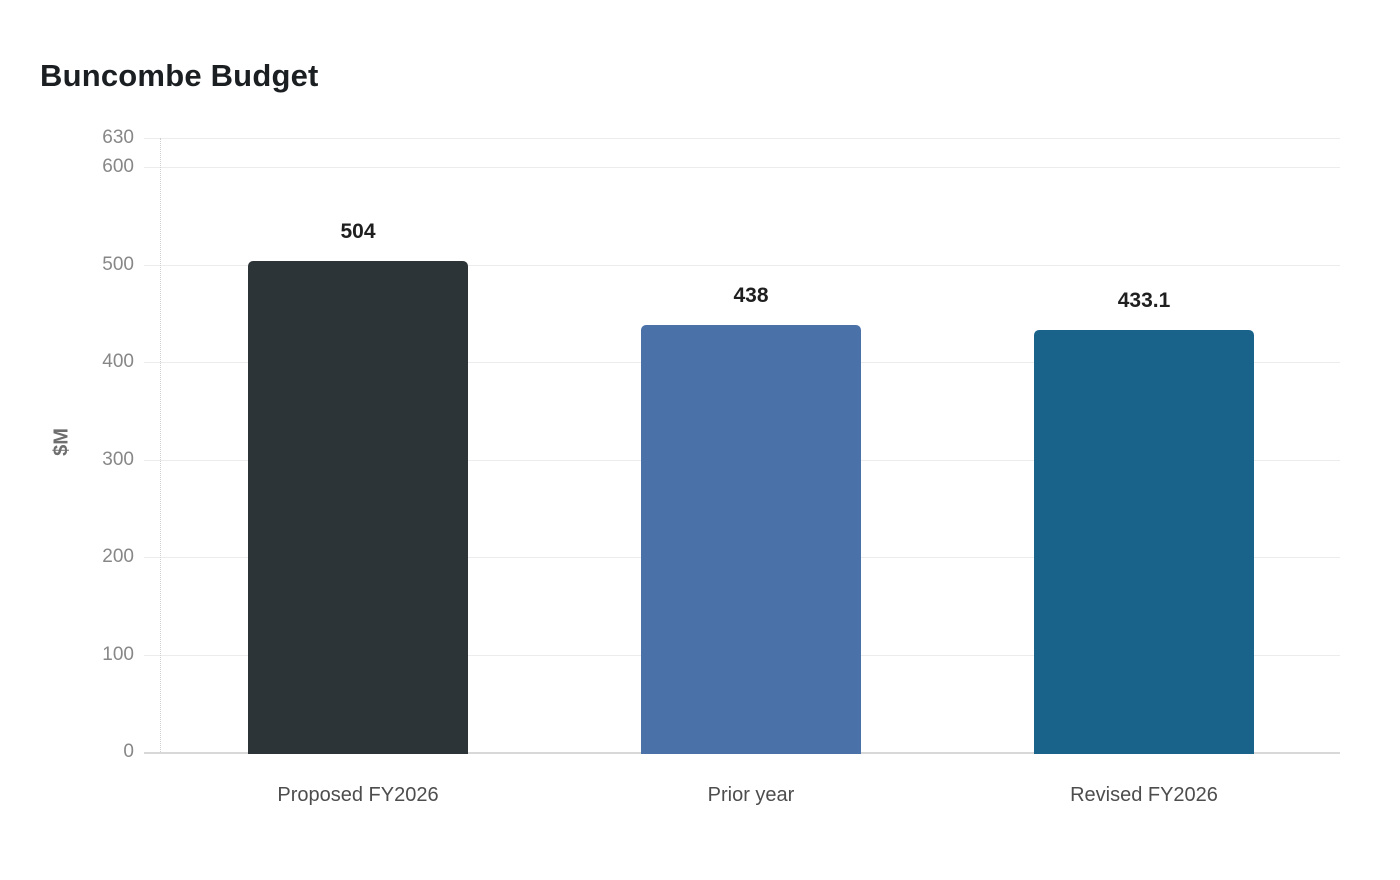  Describe the element at coordinates (118, 137) in the screenshot. I see `y-tick-label: 630` at that location.